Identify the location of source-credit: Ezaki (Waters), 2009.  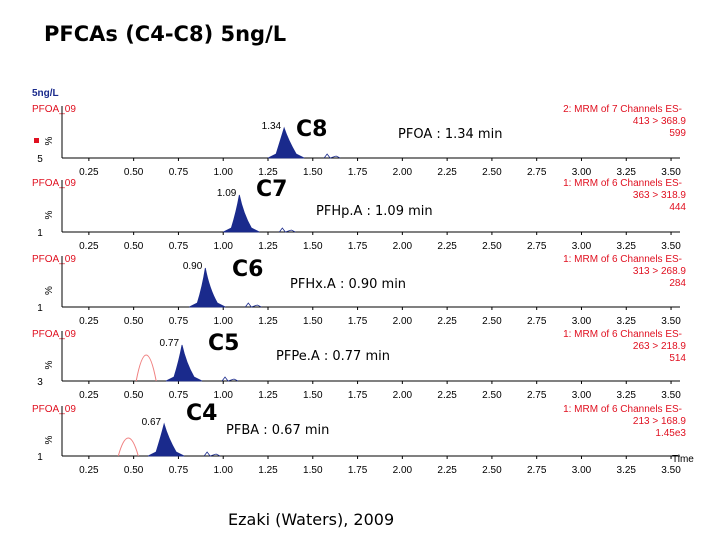
(311, 519).